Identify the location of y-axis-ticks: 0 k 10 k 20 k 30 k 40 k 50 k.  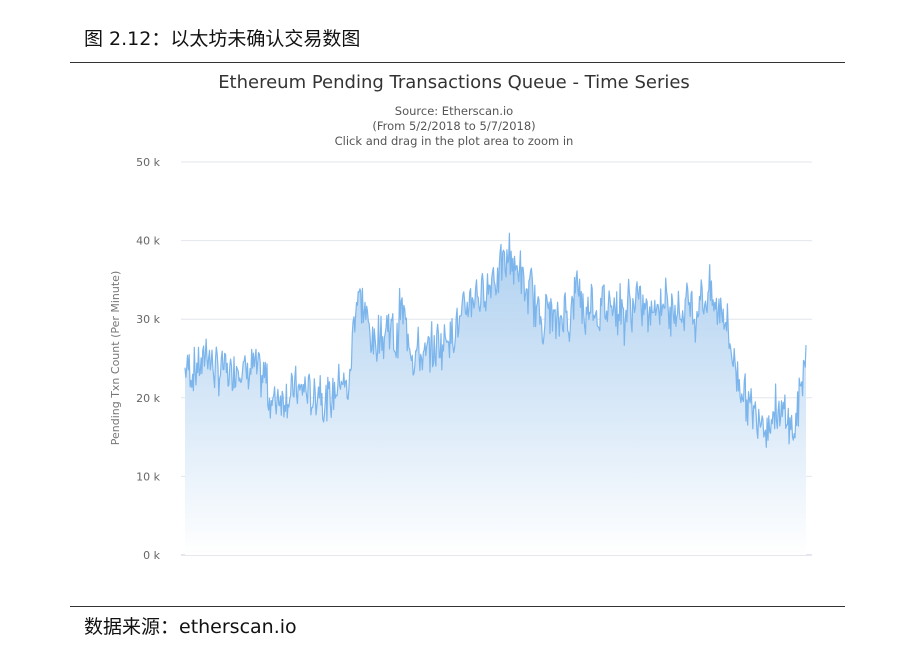
(148, 359).